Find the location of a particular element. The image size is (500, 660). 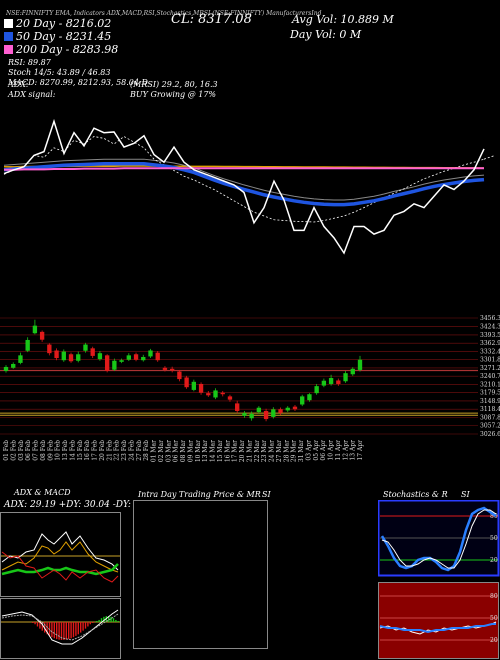

y-tick-label: 3424.33 is located at coordinates (490, 327).